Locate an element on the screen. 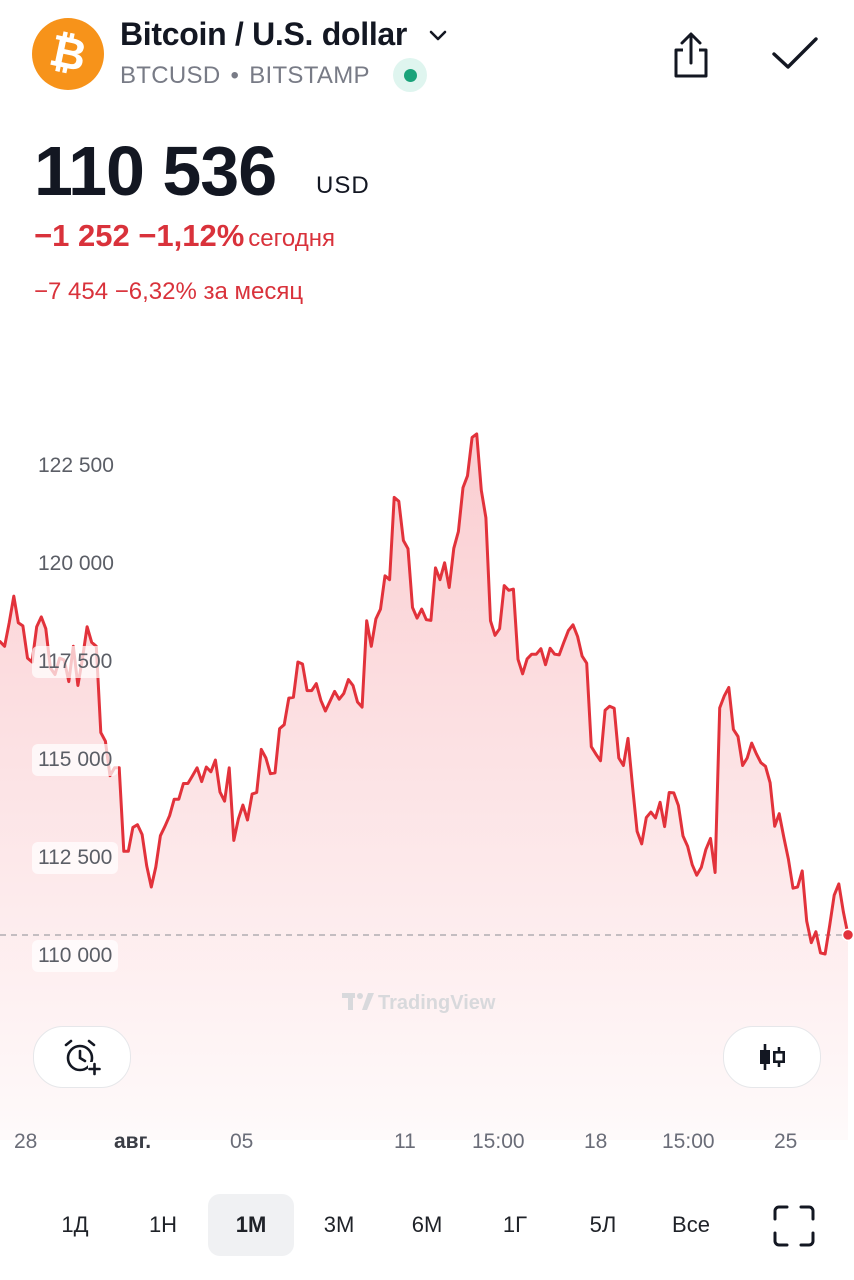 The image size is (854, 1280). tradingview-watermark: TradingView is located at coordinates (418, 1003).